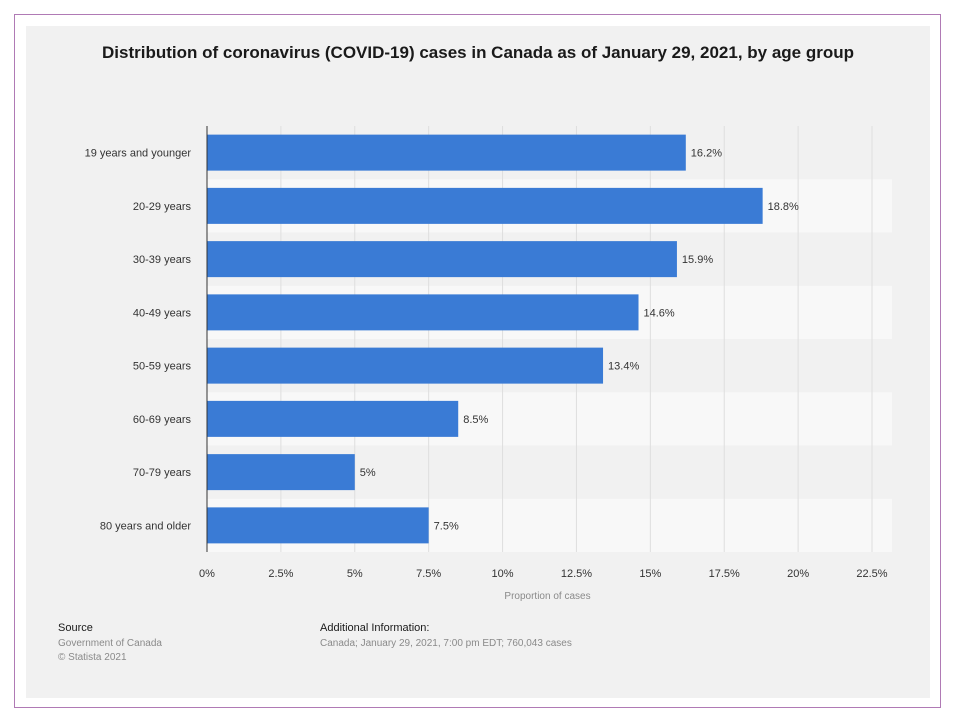  Describe the element at coordinates (783, 207) in the screenshot. I see `value-label: 18.8%` at that location.